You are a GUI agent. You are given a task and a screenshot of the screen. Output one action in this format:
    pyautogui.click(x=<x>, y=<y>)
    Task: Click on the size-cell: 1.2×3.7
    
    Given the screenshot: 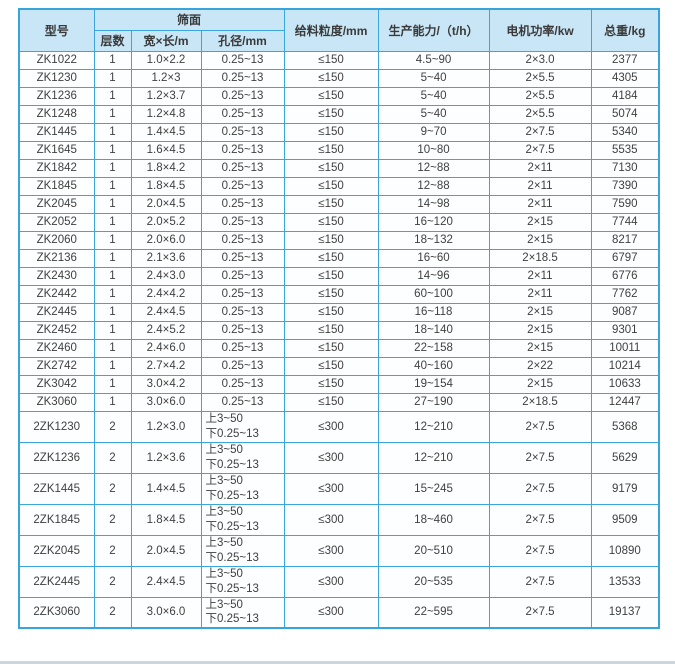 What is the action you would take?
    pyautogui.click(x=166, y=96)
    